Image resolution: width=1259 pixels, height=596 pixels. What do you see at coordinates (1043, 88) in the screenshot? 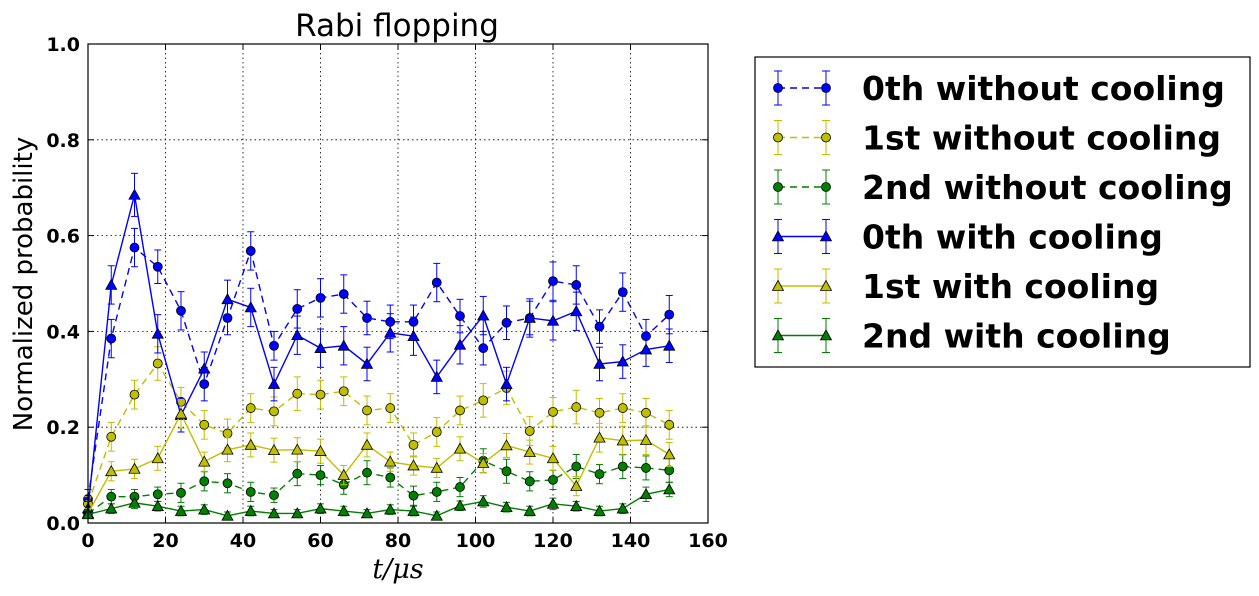
I see `legend-label: 0th without cooling` at bounding box center [1043, 88].